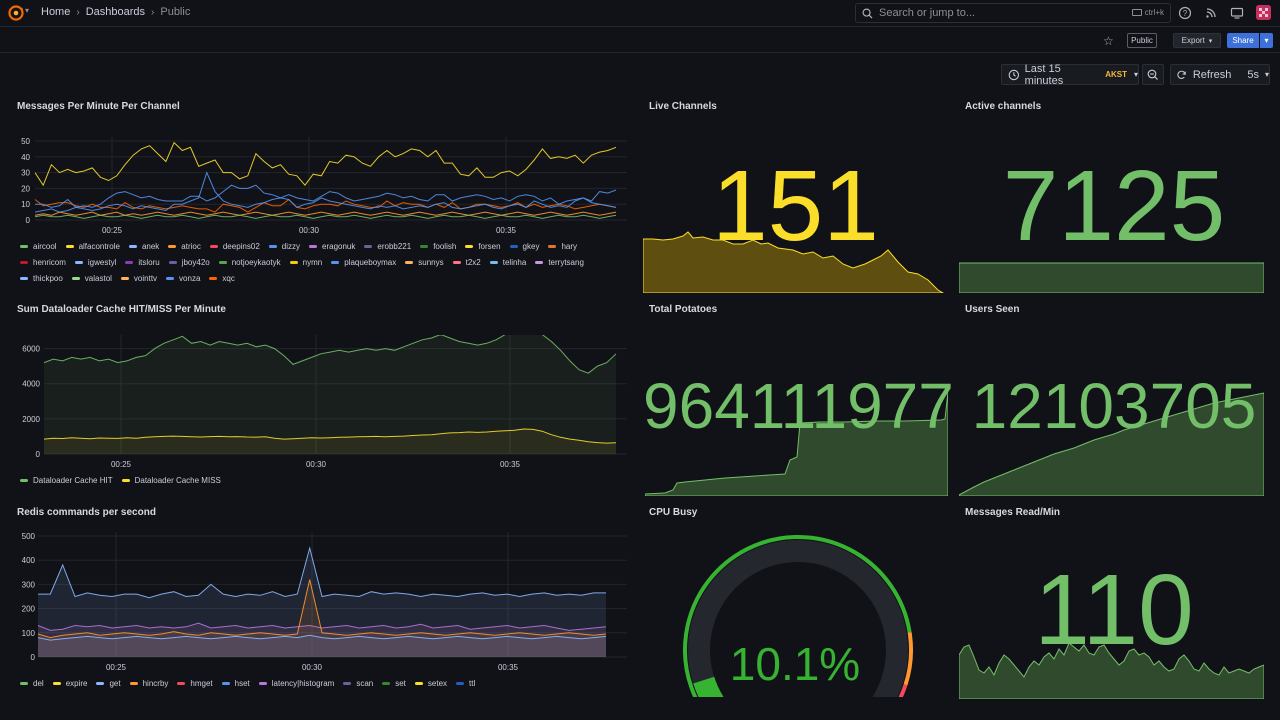 This screenshot has width=1280, height=720. What do you see at coordinates (66, 480) in the screenshot?
I see `legend-item: Dataloader Cache HIT` at bounding box center [66, 480].